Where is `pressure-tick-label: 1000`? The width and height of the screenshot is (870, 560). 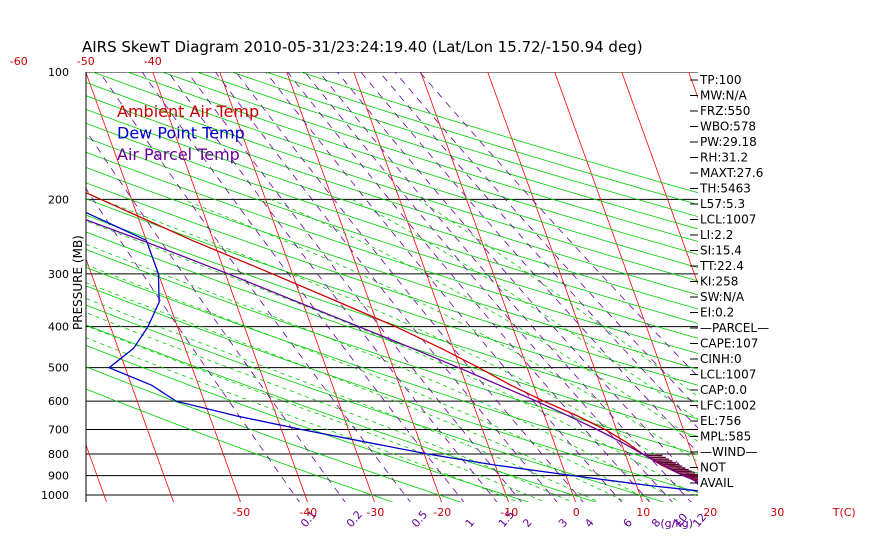 pressure-tick-label: 1000 is located at coordinates (55, 495).